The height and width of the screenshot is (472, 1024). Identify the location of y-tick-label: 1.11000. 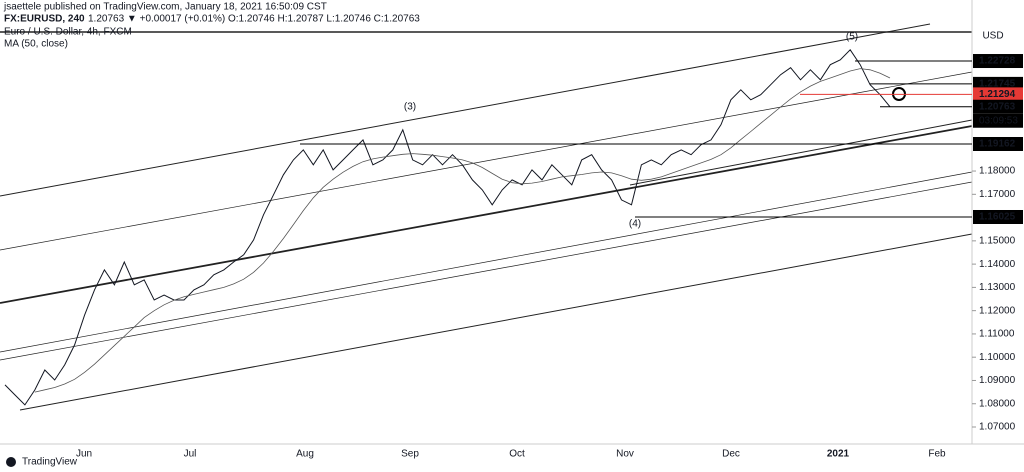
(997, 334).